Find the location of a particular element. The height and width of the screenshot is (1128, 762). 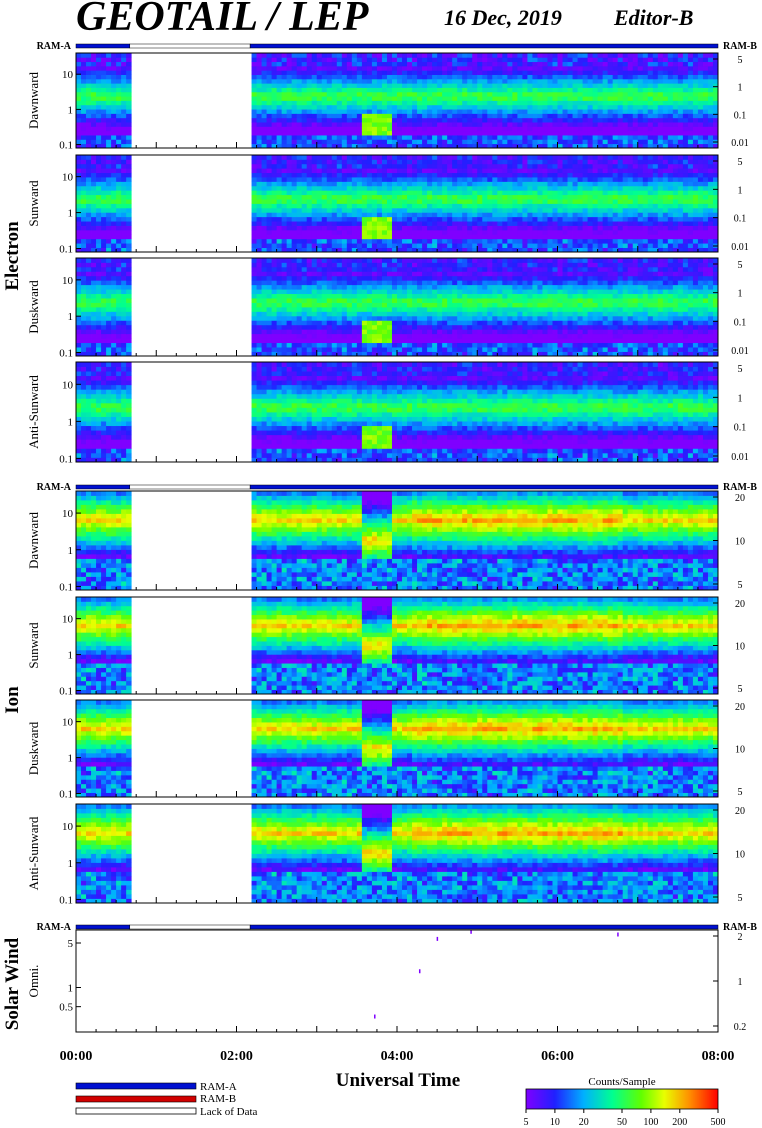

right-tick-label: 0.01 is located at coordinates (740, 247).